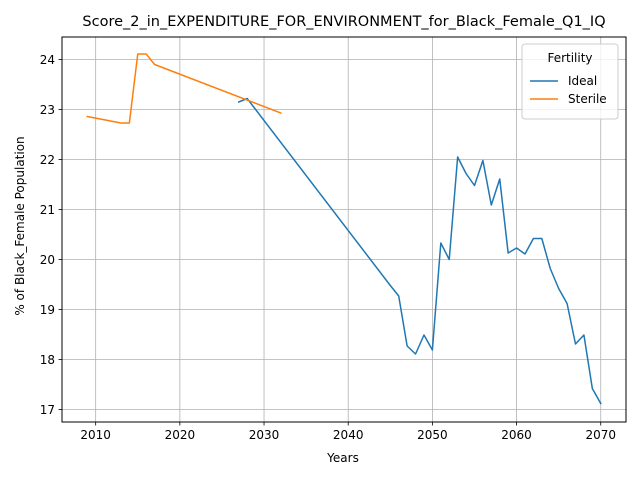 This screenshot has height=480, width=640. Describe the element at coordinates (47, 60) in the screenshot. I see `y-tick-label: 24` at that location.